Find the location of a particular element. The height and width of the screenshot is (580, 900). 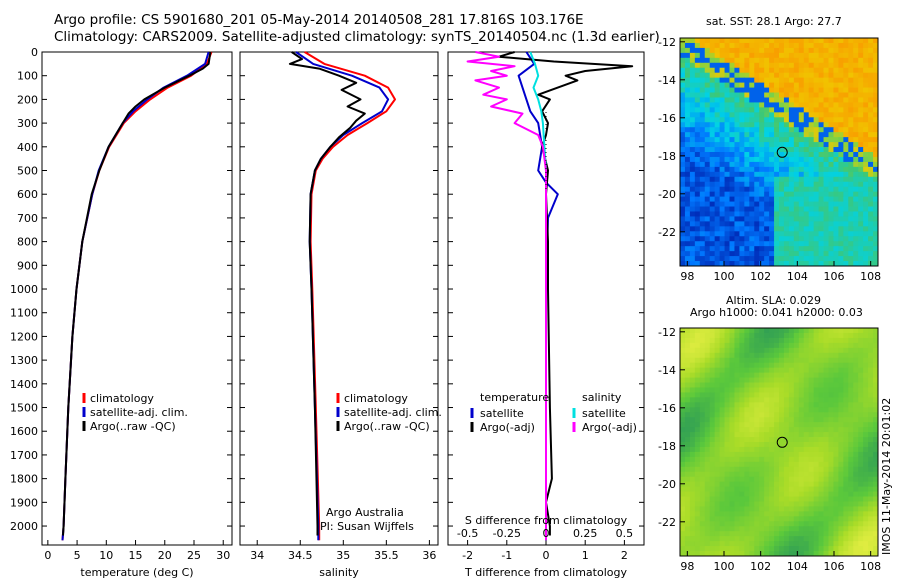

legend-heading-salinity: salinity is located at coordinates (602, 397).